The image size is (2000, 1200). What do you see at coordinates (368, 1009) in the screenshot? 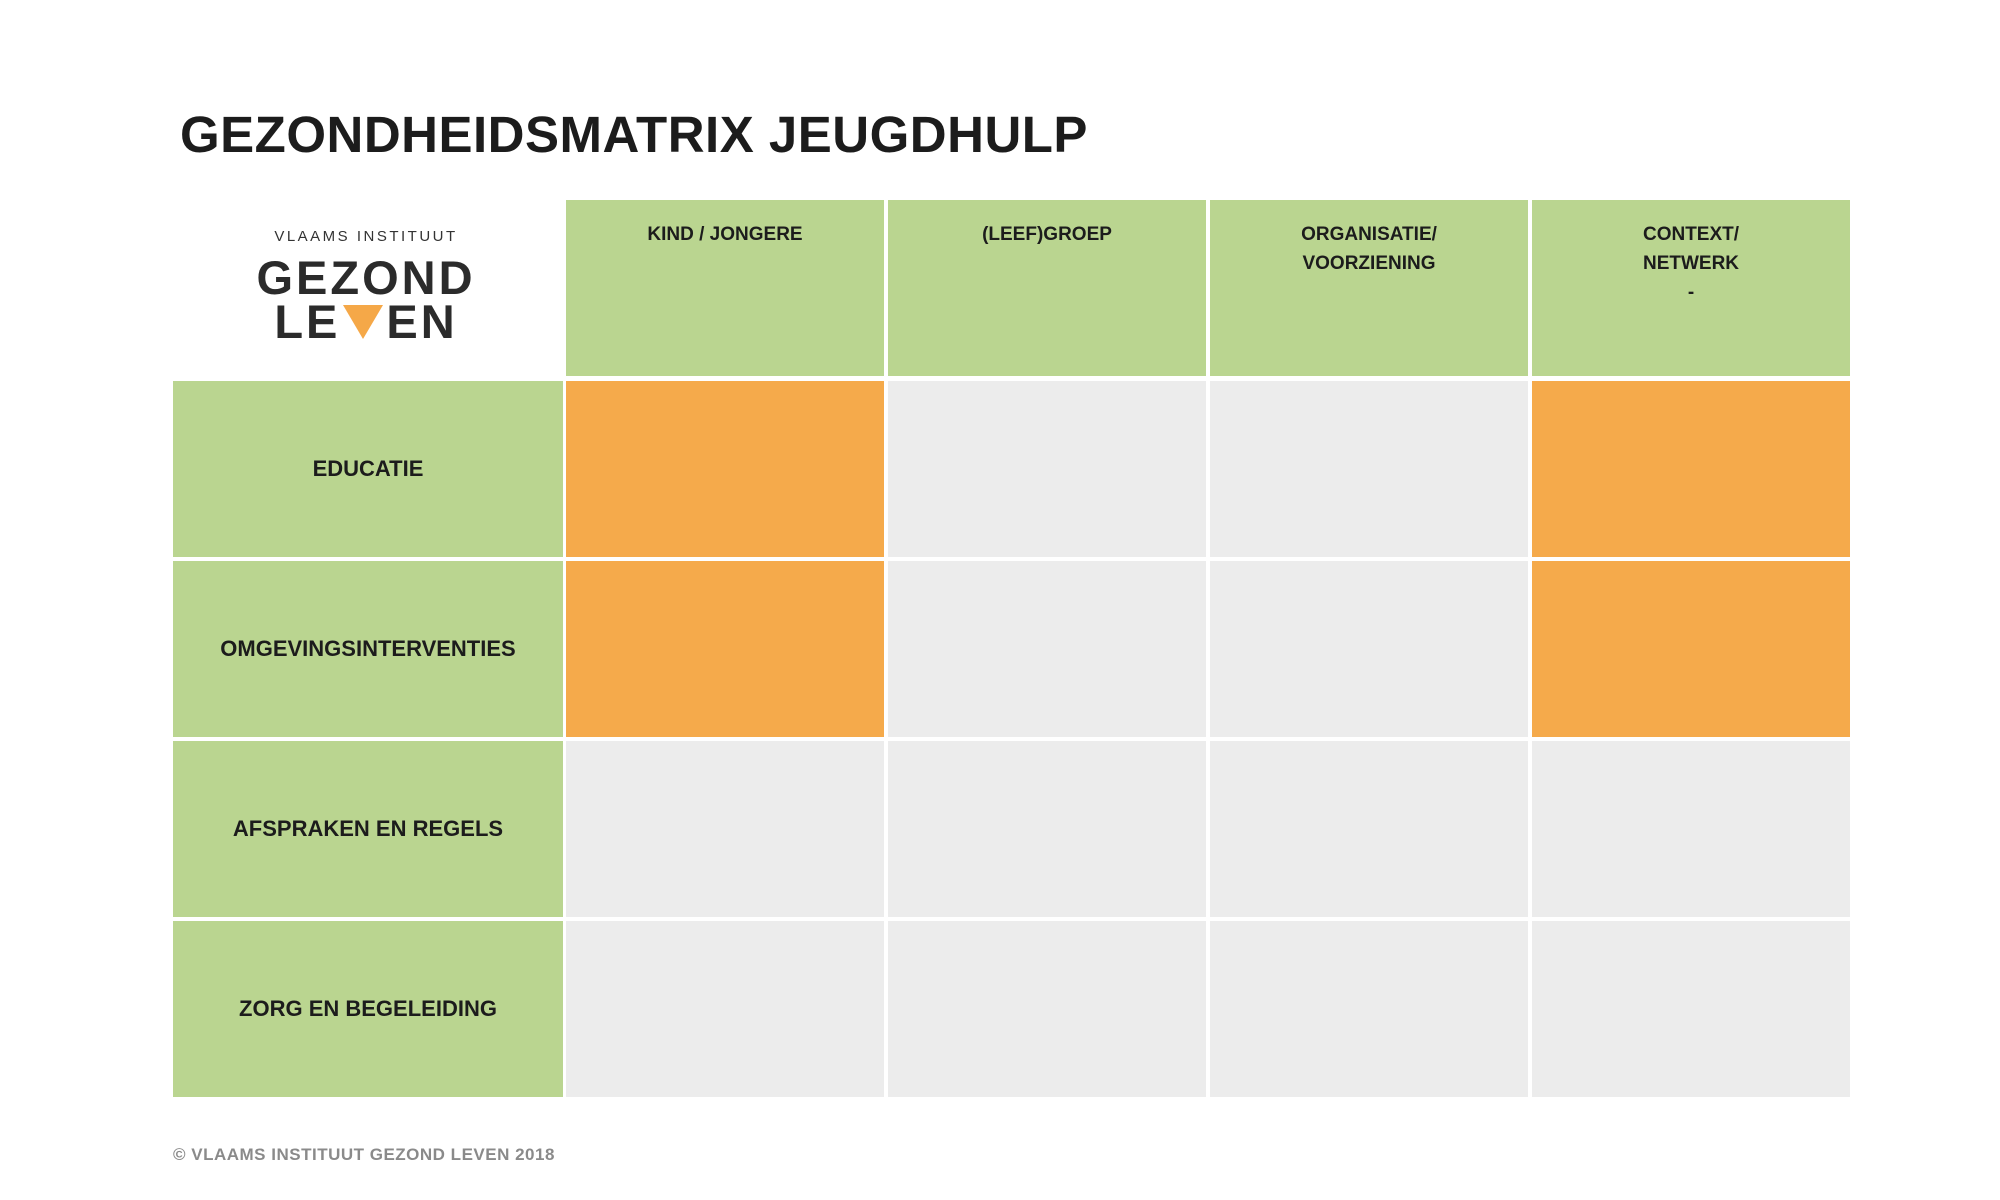
I see `row-header-zorg-en-begeleiding: ZORG EN BEGELEIDING` at bounding box center [368, 1009].